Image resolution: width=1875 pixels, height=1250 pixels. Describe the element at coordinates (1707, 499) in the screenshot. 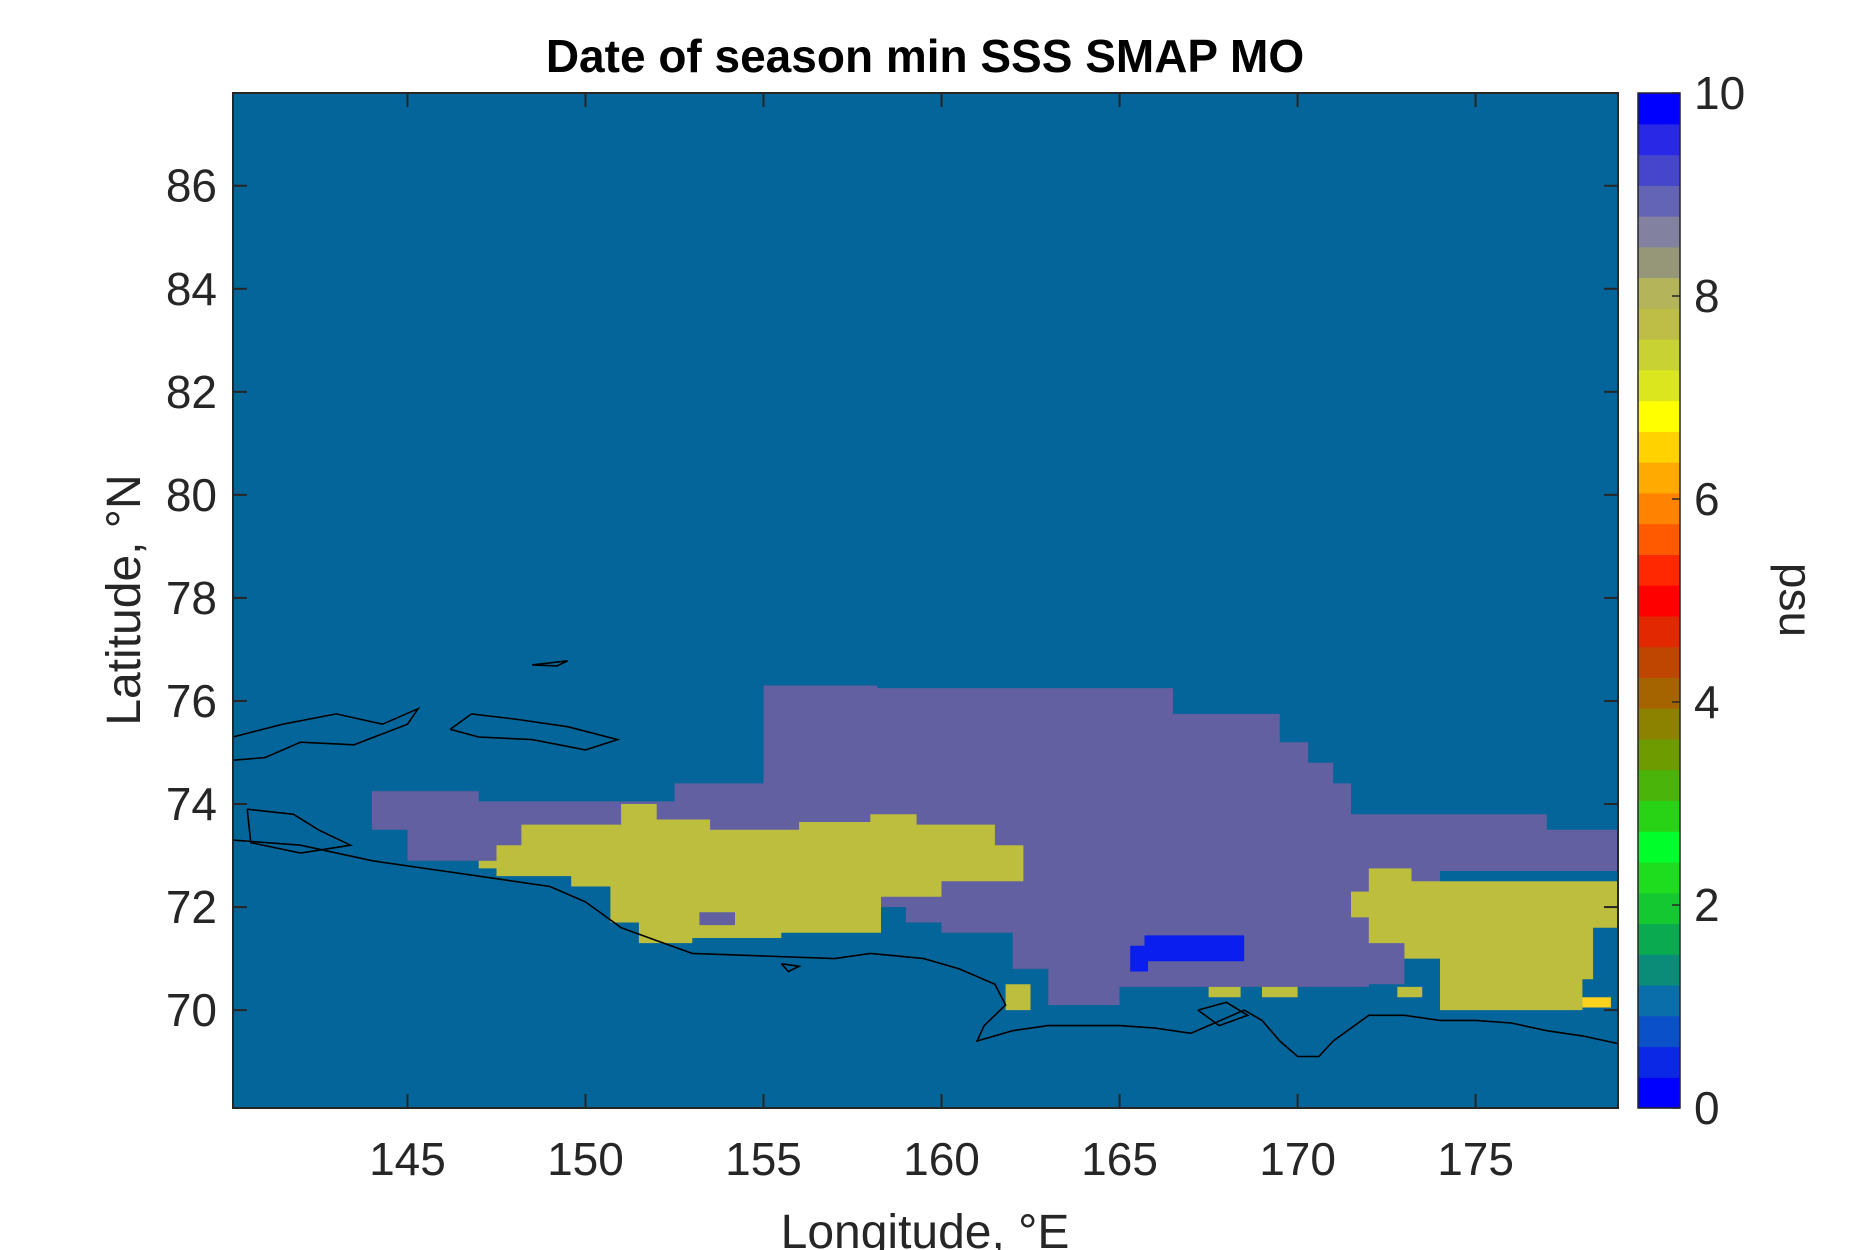

I see `colorbar-tick-label: 6` at that location.